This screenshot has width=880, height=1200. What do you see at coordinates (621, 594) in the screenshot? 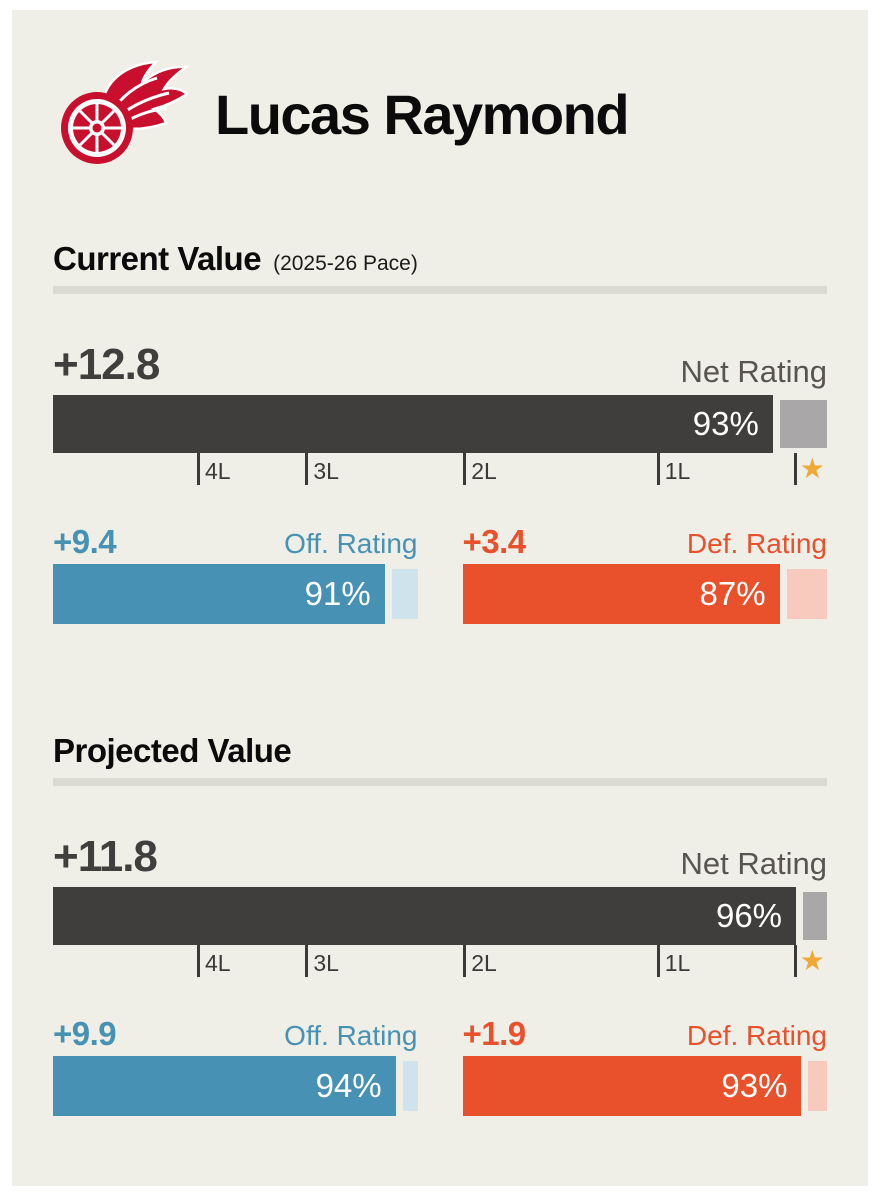
I see `def-rating-bar-fill: 87%` at bounding box center [621, 594].